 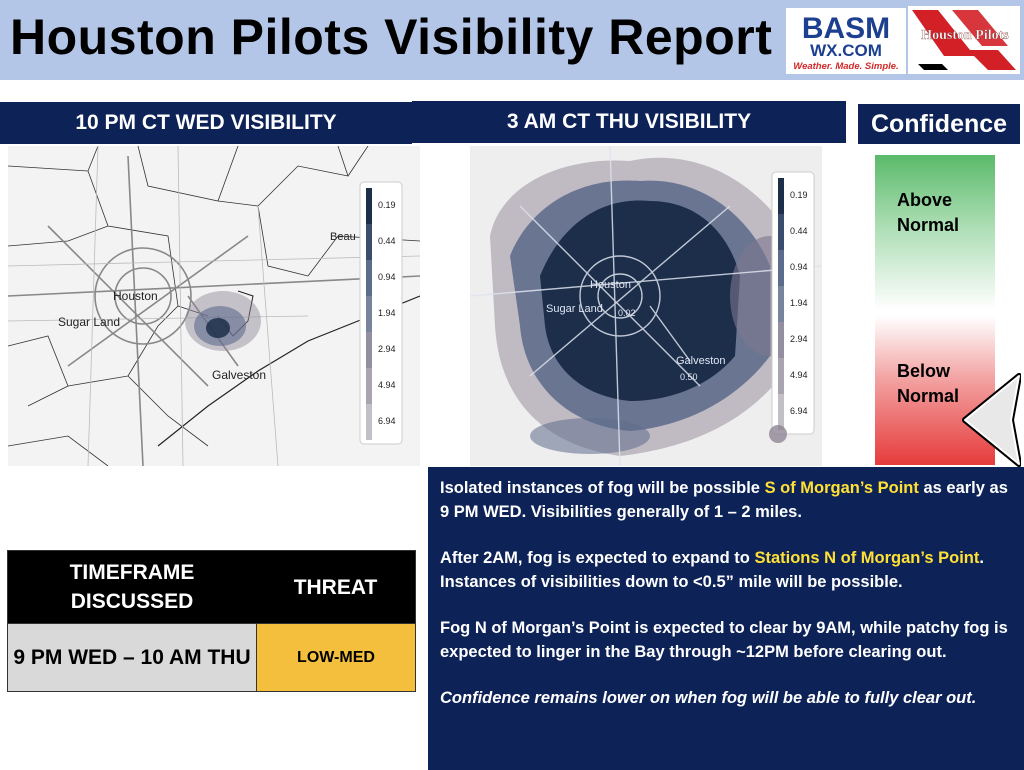 I want to click on threat-level-cell: LOW-MED, so click(x=335, y=657).